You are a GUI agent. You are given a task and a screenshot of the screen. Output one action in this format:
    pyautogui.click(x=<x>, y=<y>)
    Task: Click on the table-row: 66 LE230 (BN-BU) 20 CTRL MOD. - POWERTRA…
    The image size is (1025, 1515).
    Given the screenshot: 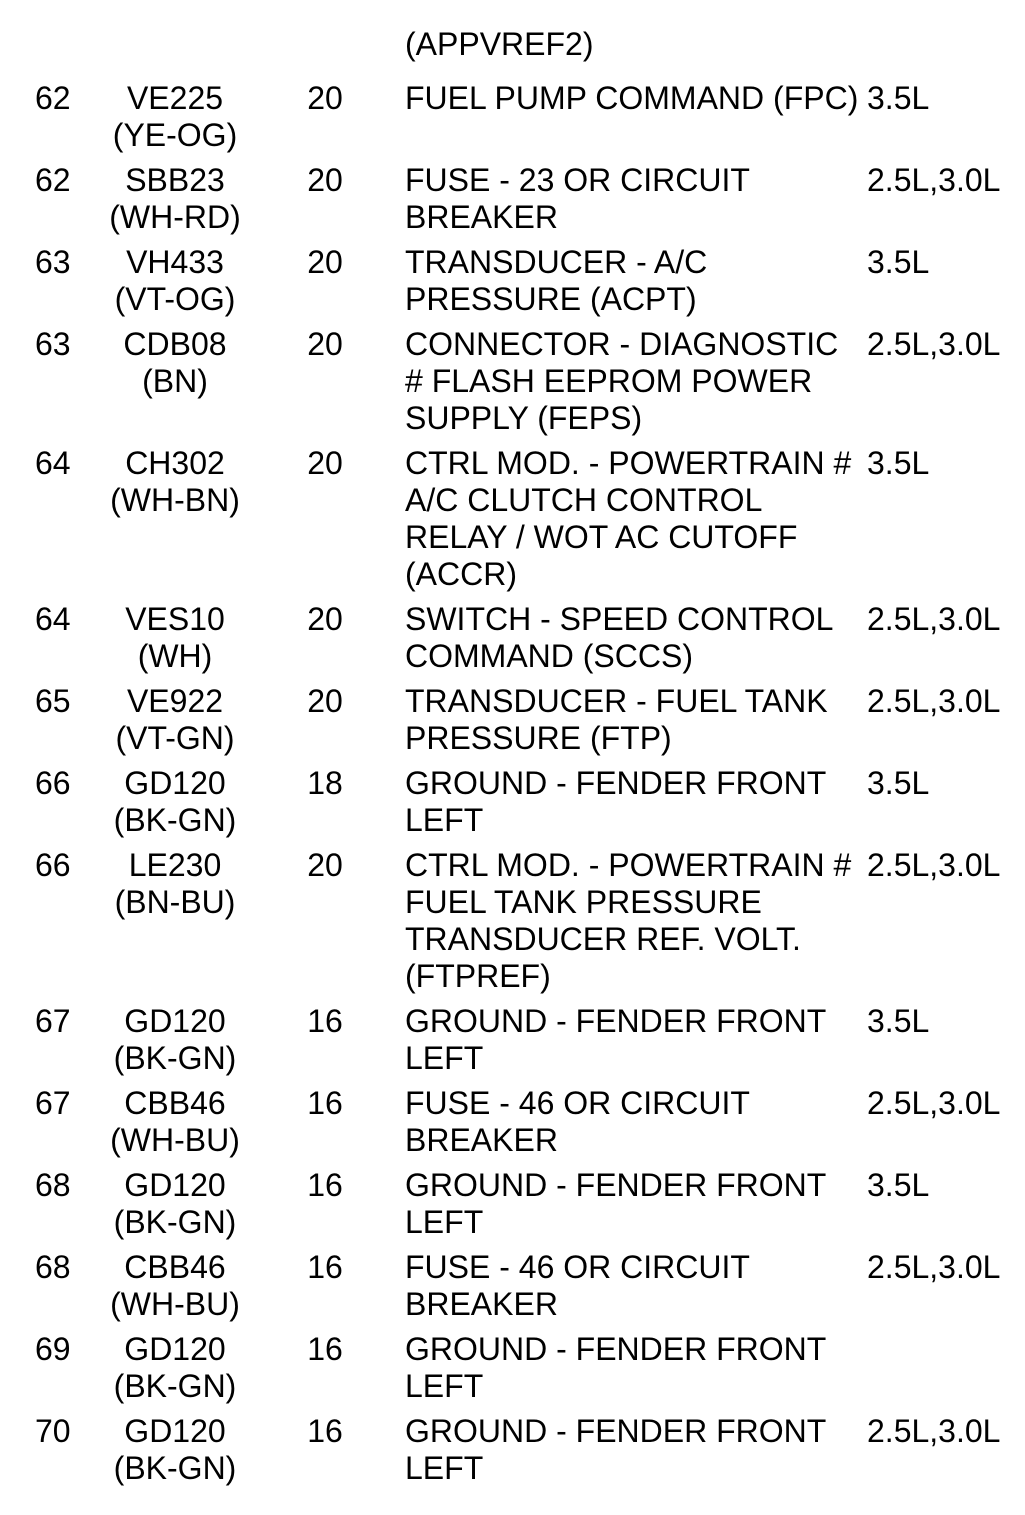 What is the action you would take?
    pyautogui.click(x=512, y=921)
    